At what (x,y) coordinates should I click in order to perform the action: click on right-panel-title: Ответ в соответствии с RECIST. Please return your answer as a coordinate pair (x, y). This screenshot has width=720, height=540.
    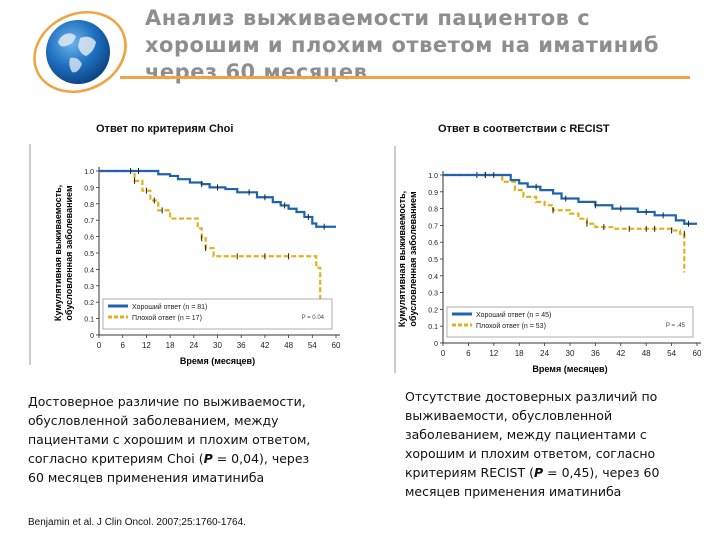
    Looking at the image, I should click on (524, 129).